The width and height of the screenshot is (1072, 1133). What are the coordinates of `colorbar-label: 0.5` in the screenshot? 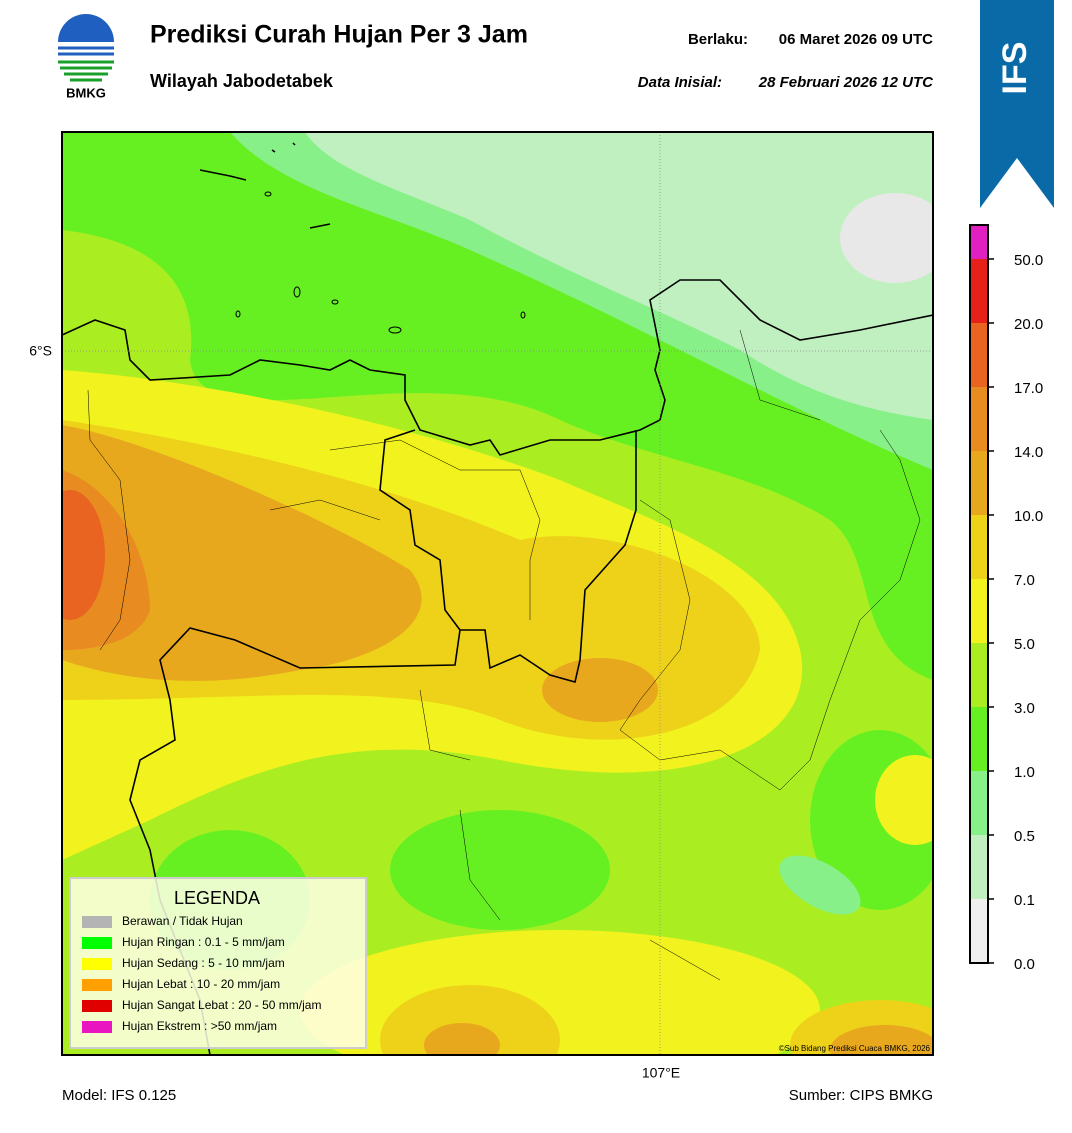 It's located at (1024, 836).